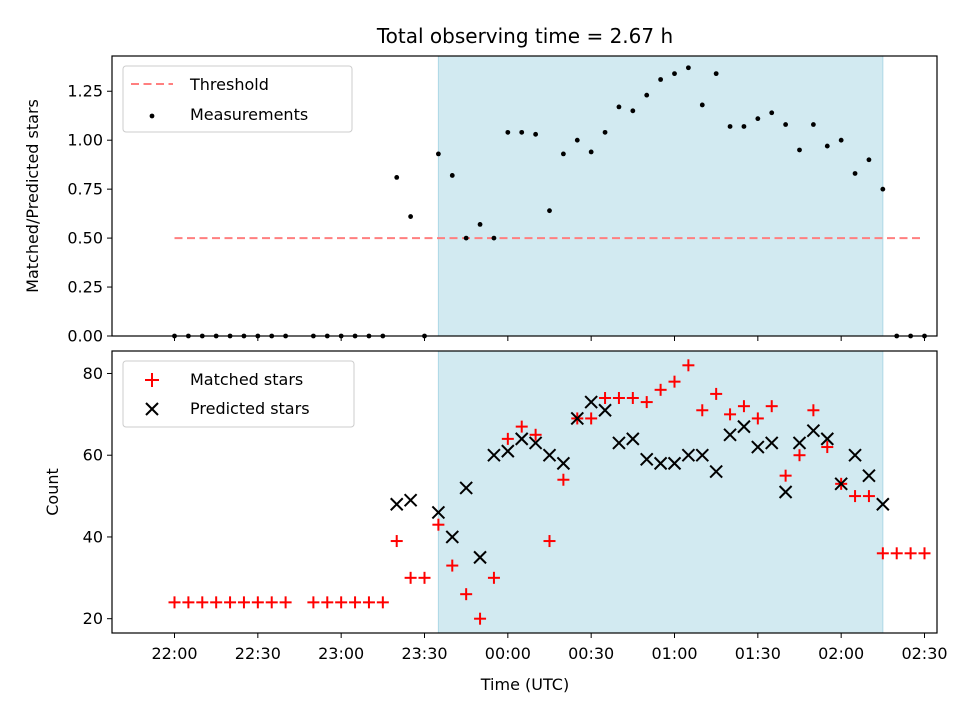  I want to click on y-tick-label: 0.25, so click(85, 287).